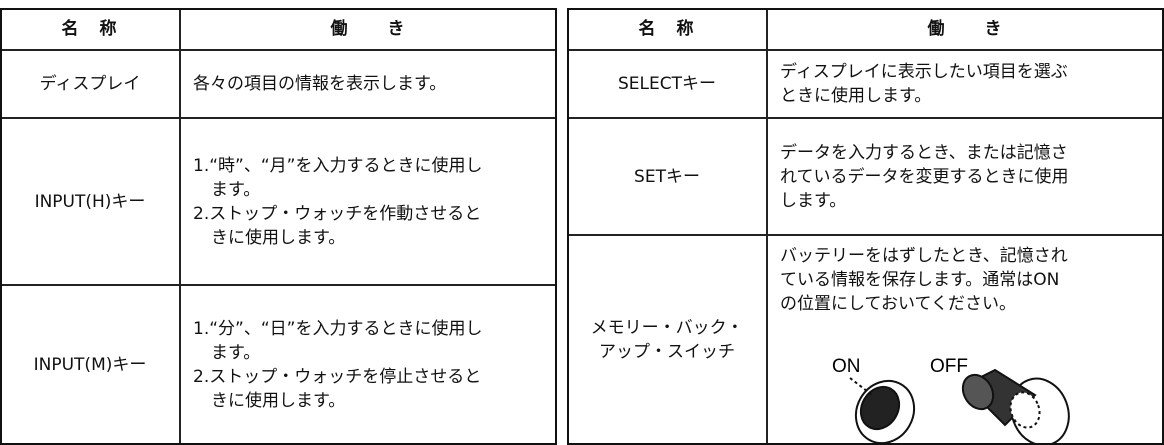 The width and height of the screenshot is (1164, 445). What do you see at coordinates (667, 340) in the screenshot?
I see `table-cell: メモリー・バック・ アップ・スイッチ` at bounding box center [667, 340].